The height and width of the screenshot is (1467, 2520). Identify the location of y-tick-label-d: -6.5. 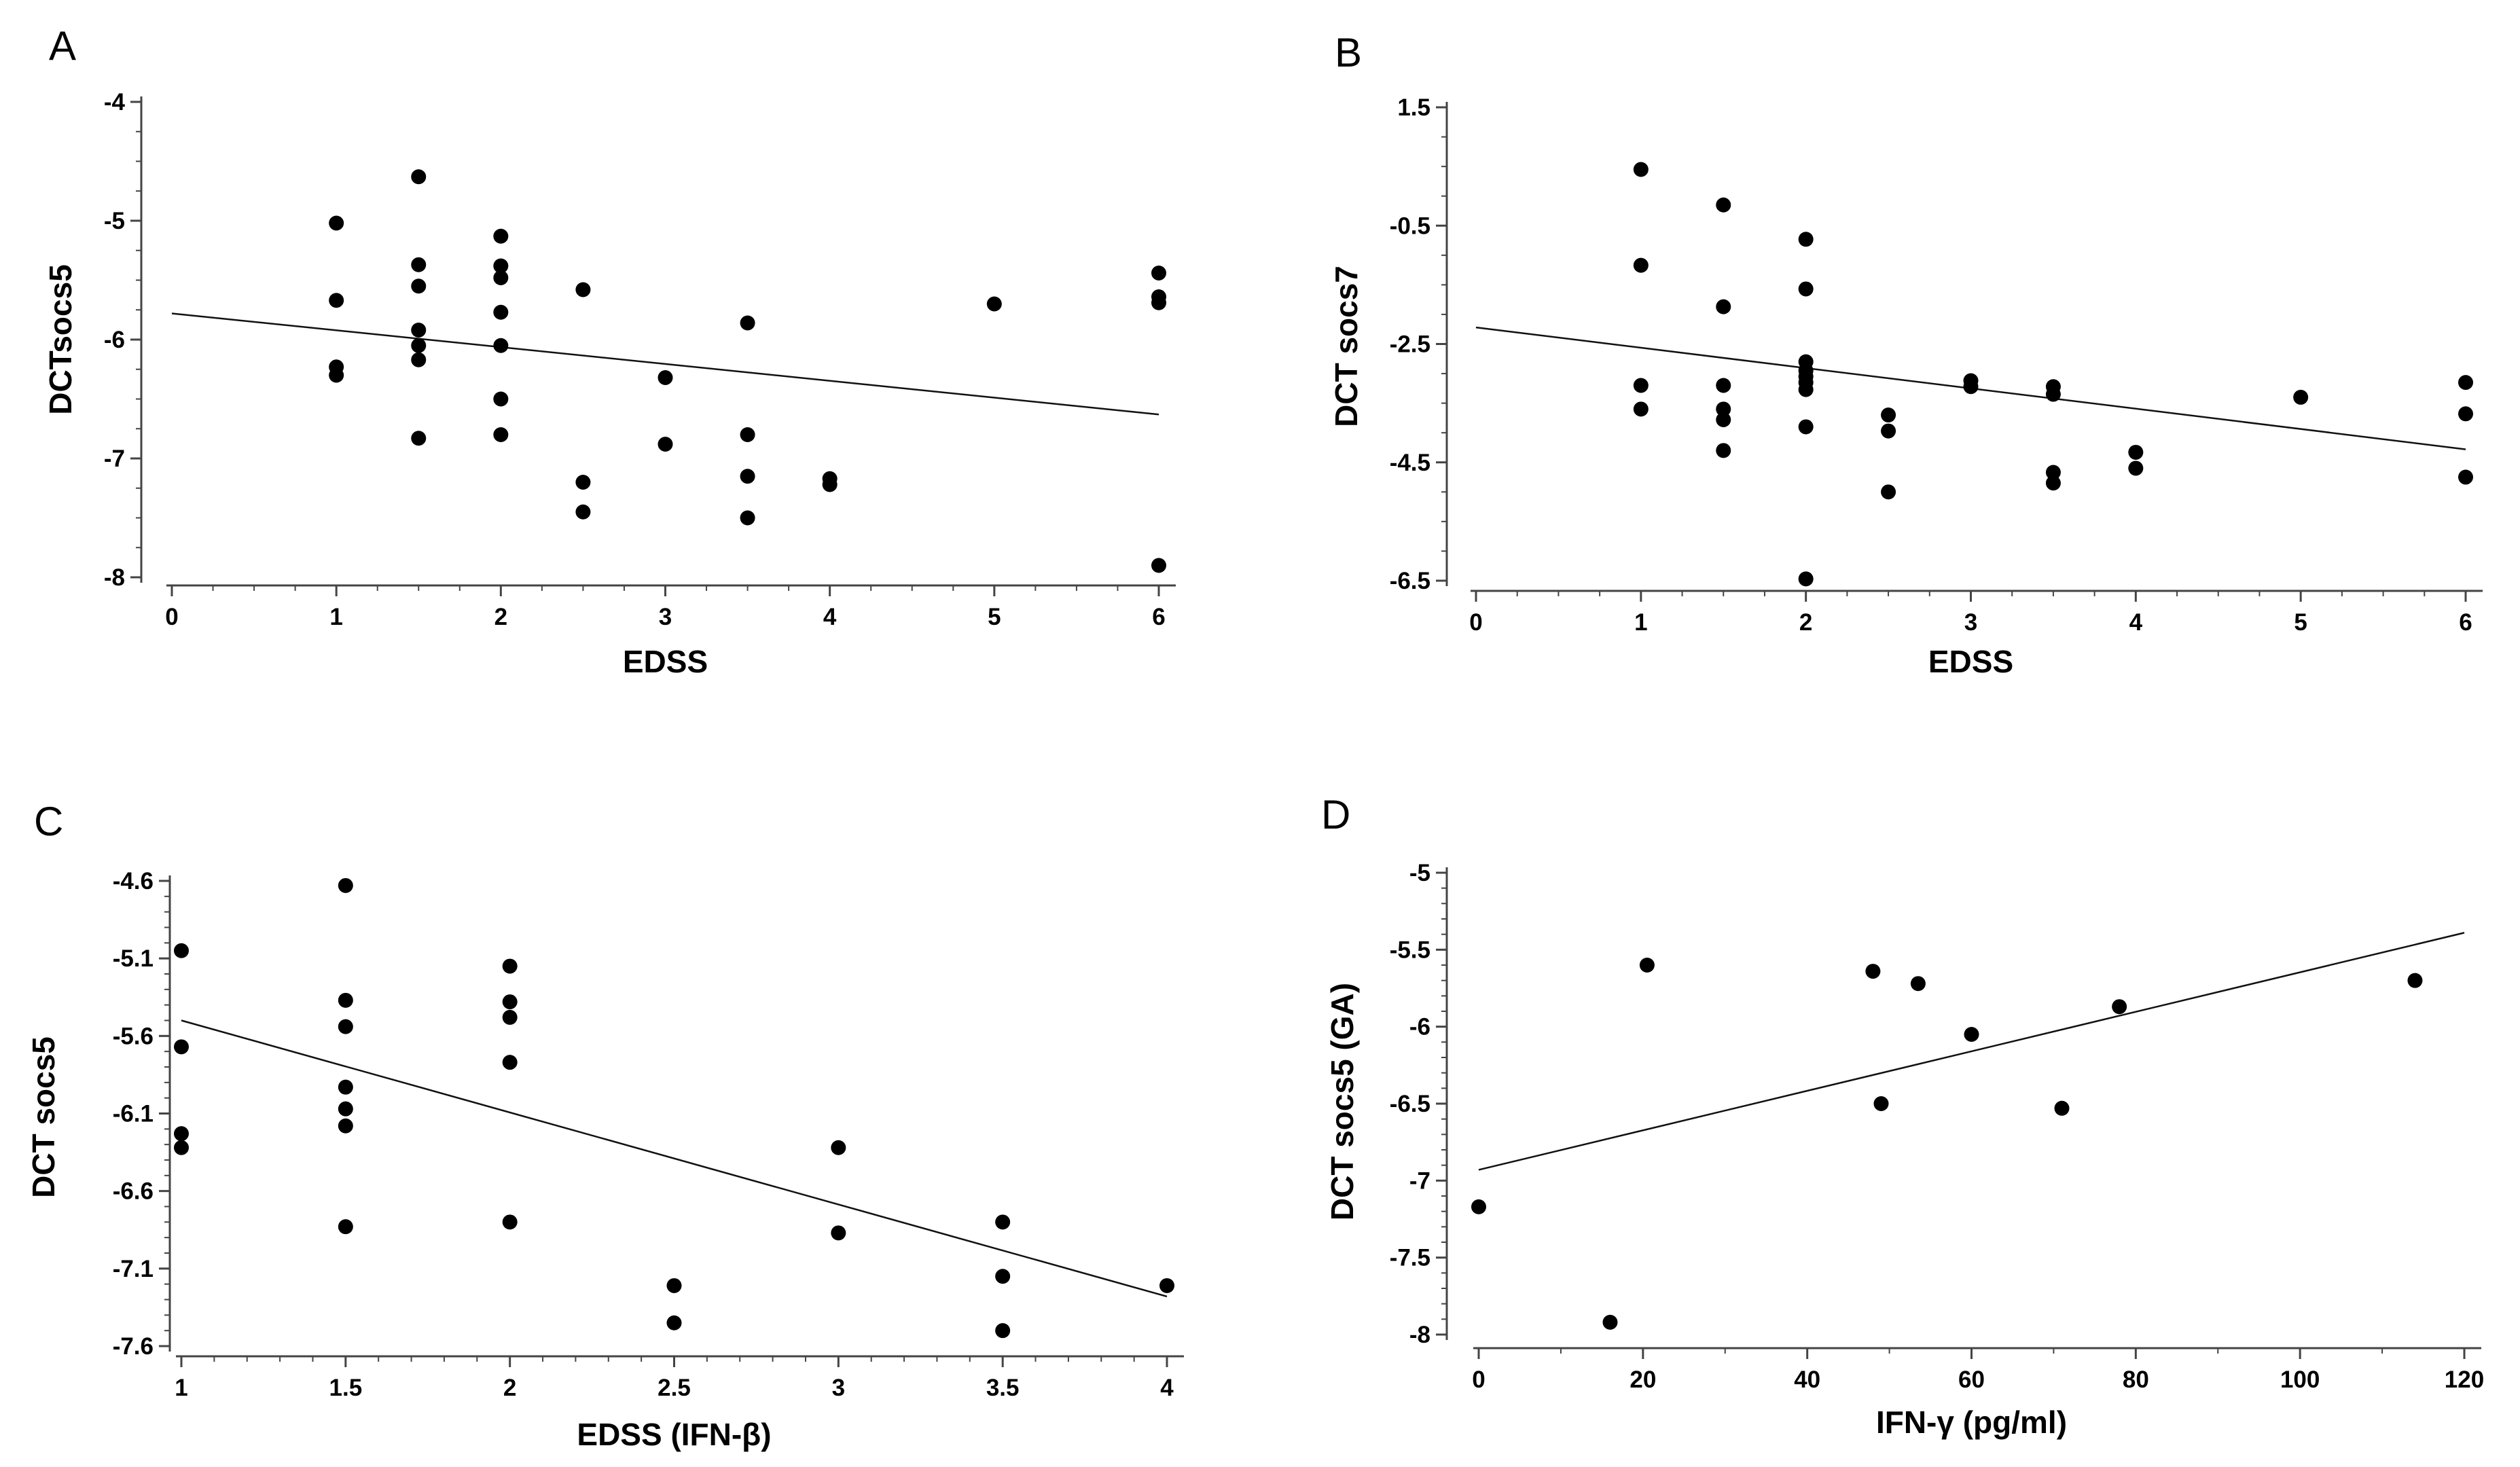
(1410, 1104).